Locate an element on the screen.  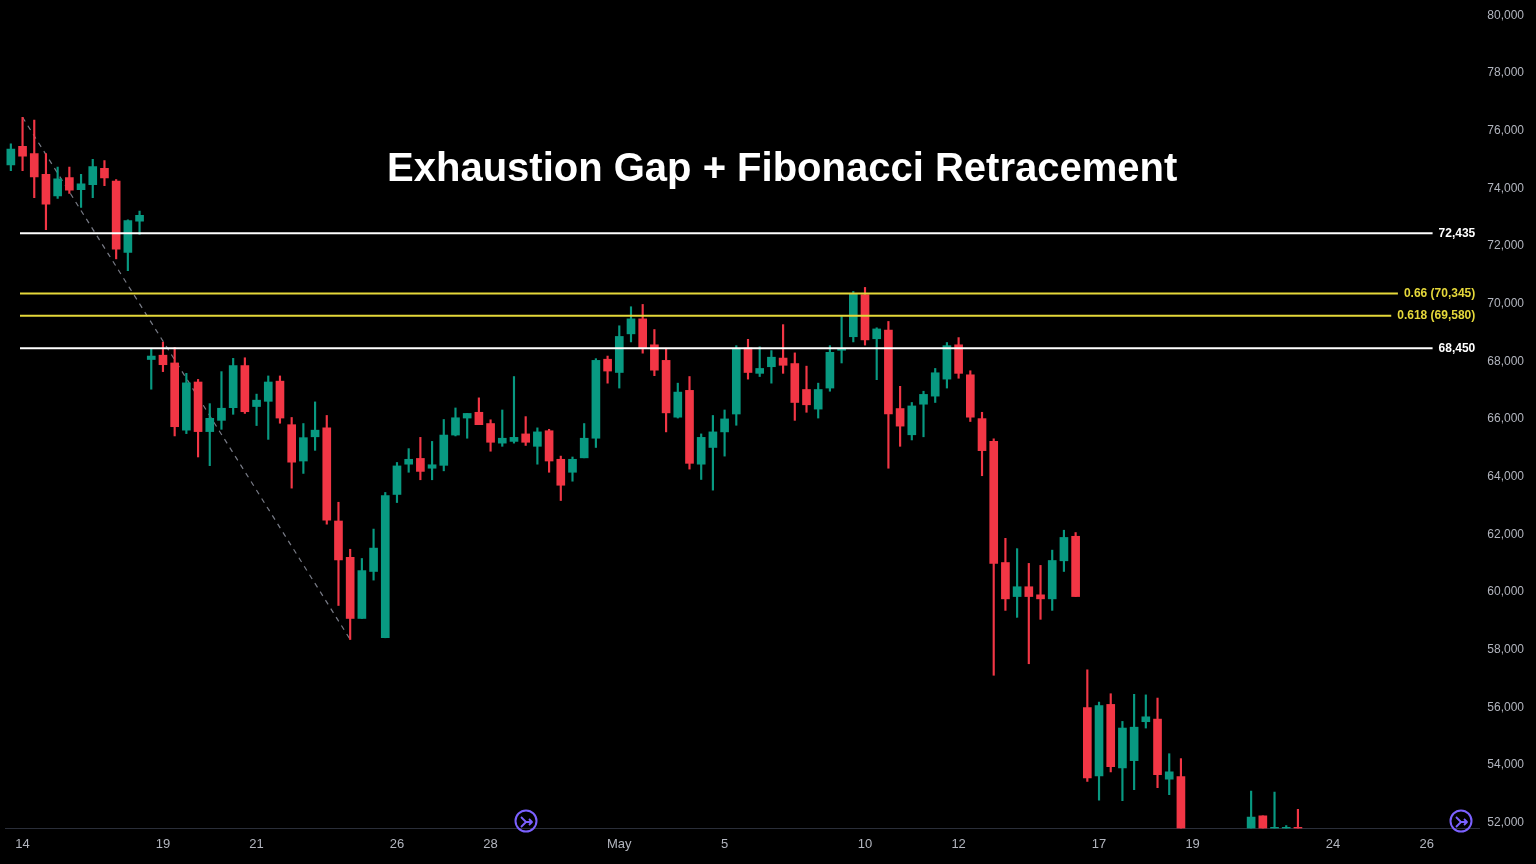
y-tick-label: 54,000 is located at coordinates (1506, 764).